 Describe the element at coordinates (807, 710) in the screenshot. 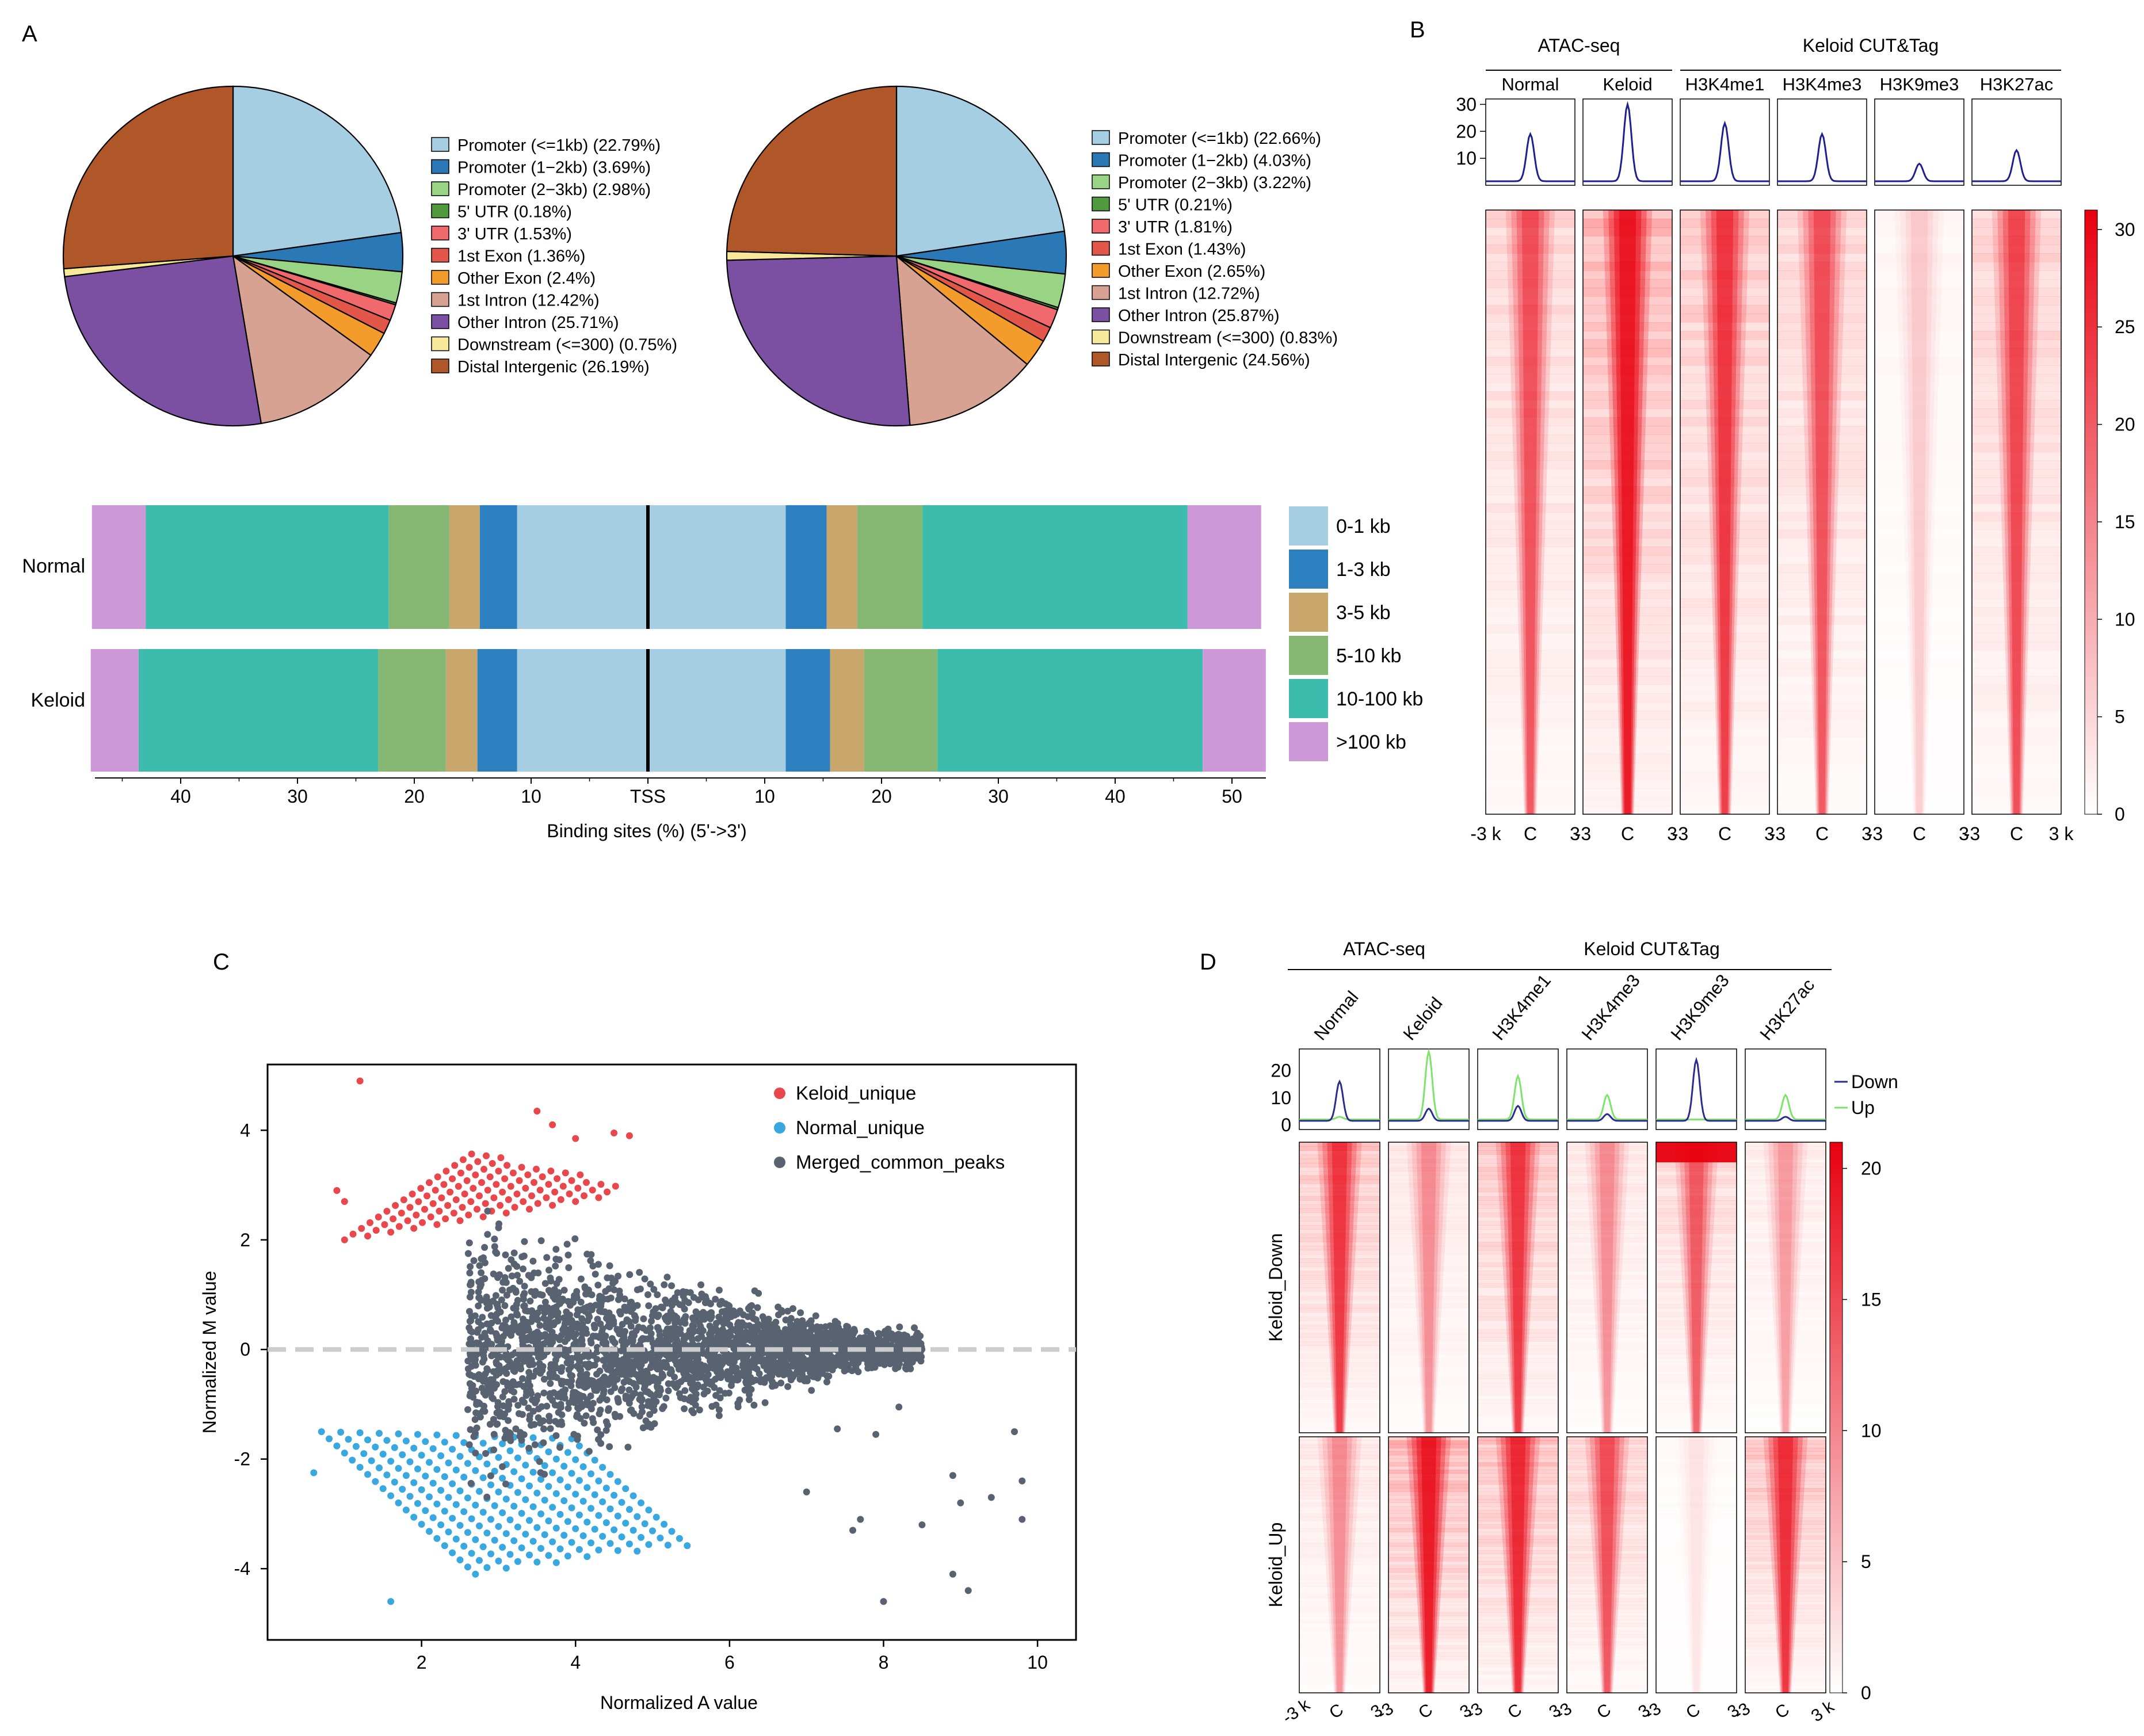

I see `bar-segment` at that location.